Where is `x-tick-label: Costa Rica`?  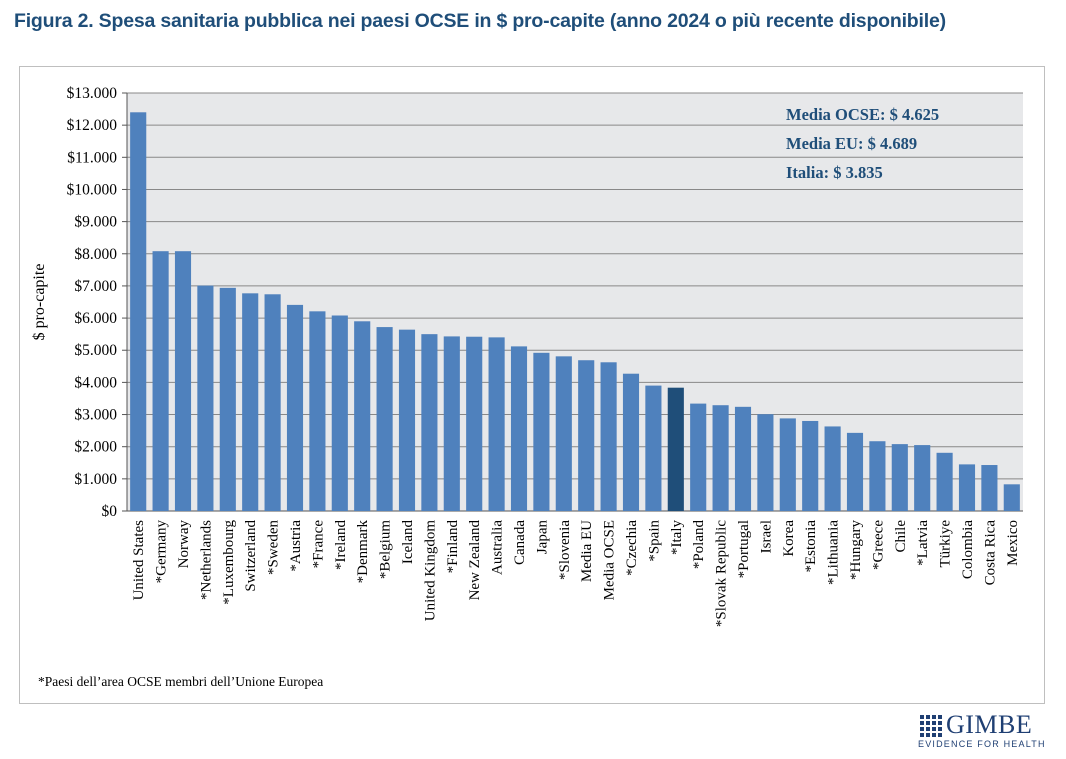 x-tick-label: Costa Rica is located at coordinates (990, 553).